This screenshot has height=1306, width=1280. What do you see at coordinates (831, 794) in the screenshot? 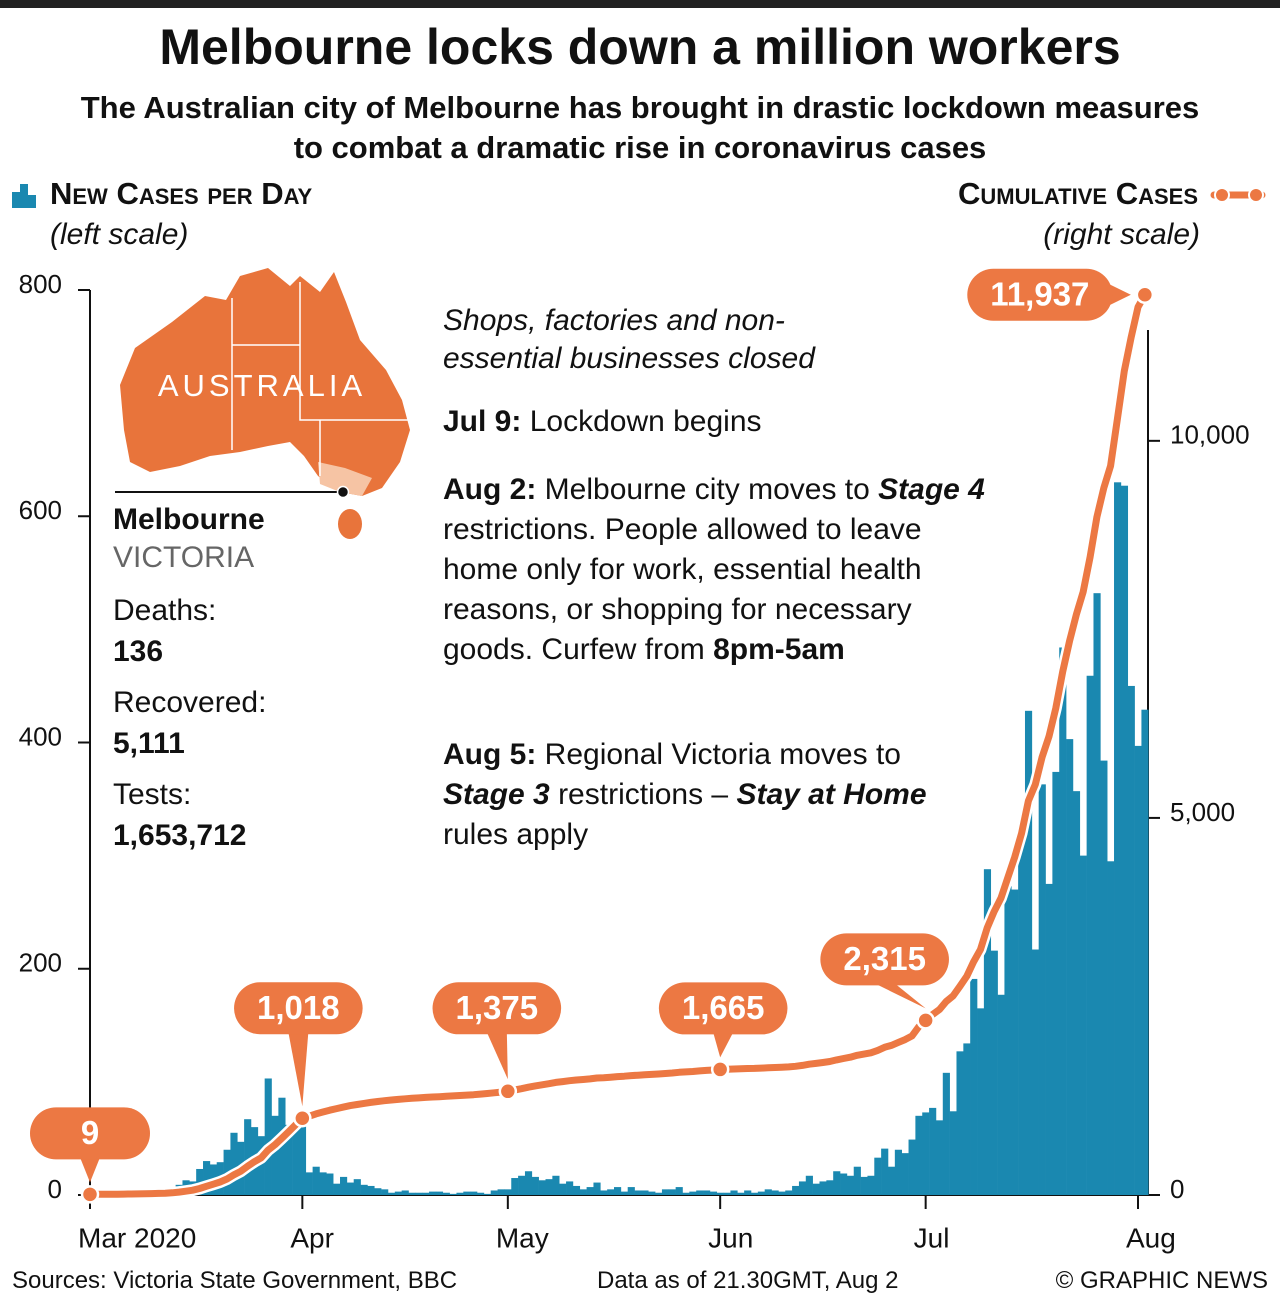
I see `annotation-emphasis: Stay at Home` at bounding box center [831, 794].